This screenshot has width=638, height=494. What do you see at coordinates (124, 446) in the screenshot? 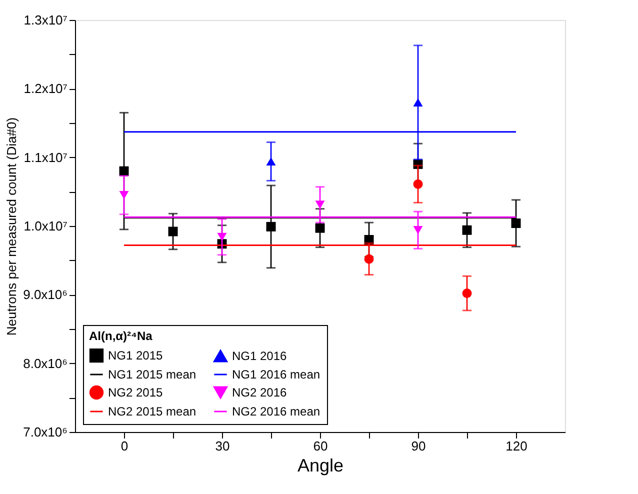
I see `x-tick-label: 0` at bounding box center [124, 446].